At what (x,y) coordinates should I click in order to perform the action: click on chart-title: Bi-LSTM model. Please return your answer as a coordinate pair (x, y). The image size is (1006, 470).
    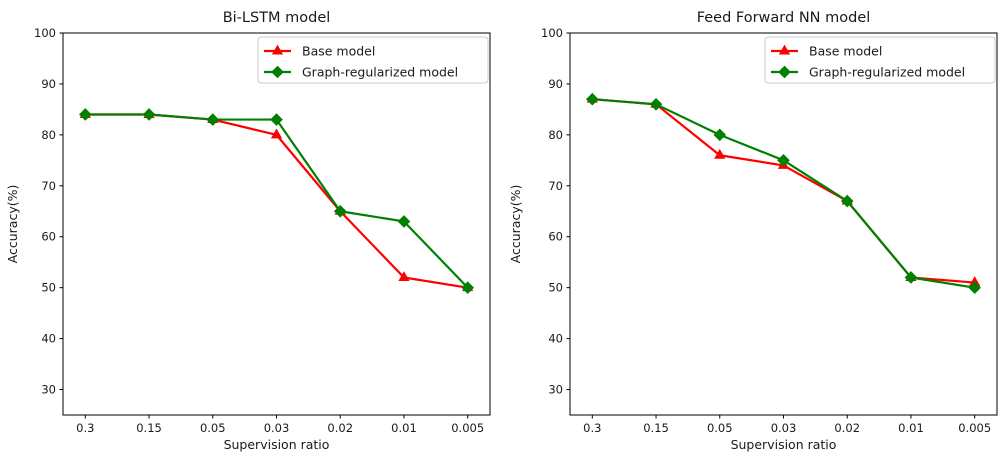
    Looking at the image, I should click on (277, 18).